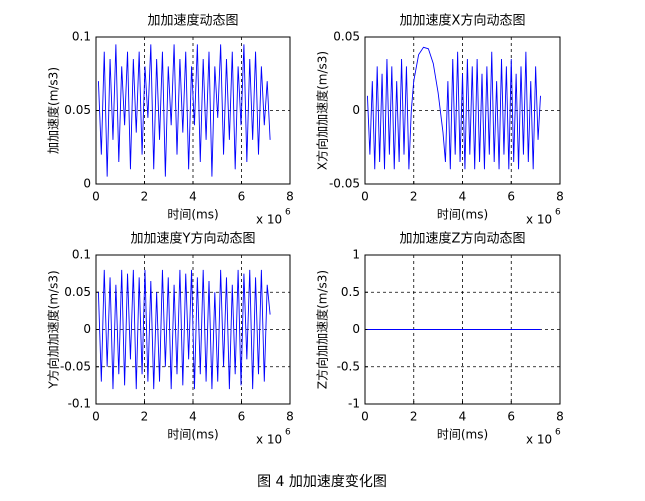 The height and width of the screenshot is (501, 645). I want to click on y-axis-label: Y方向加加速度(m/s3), so click(53, 329).